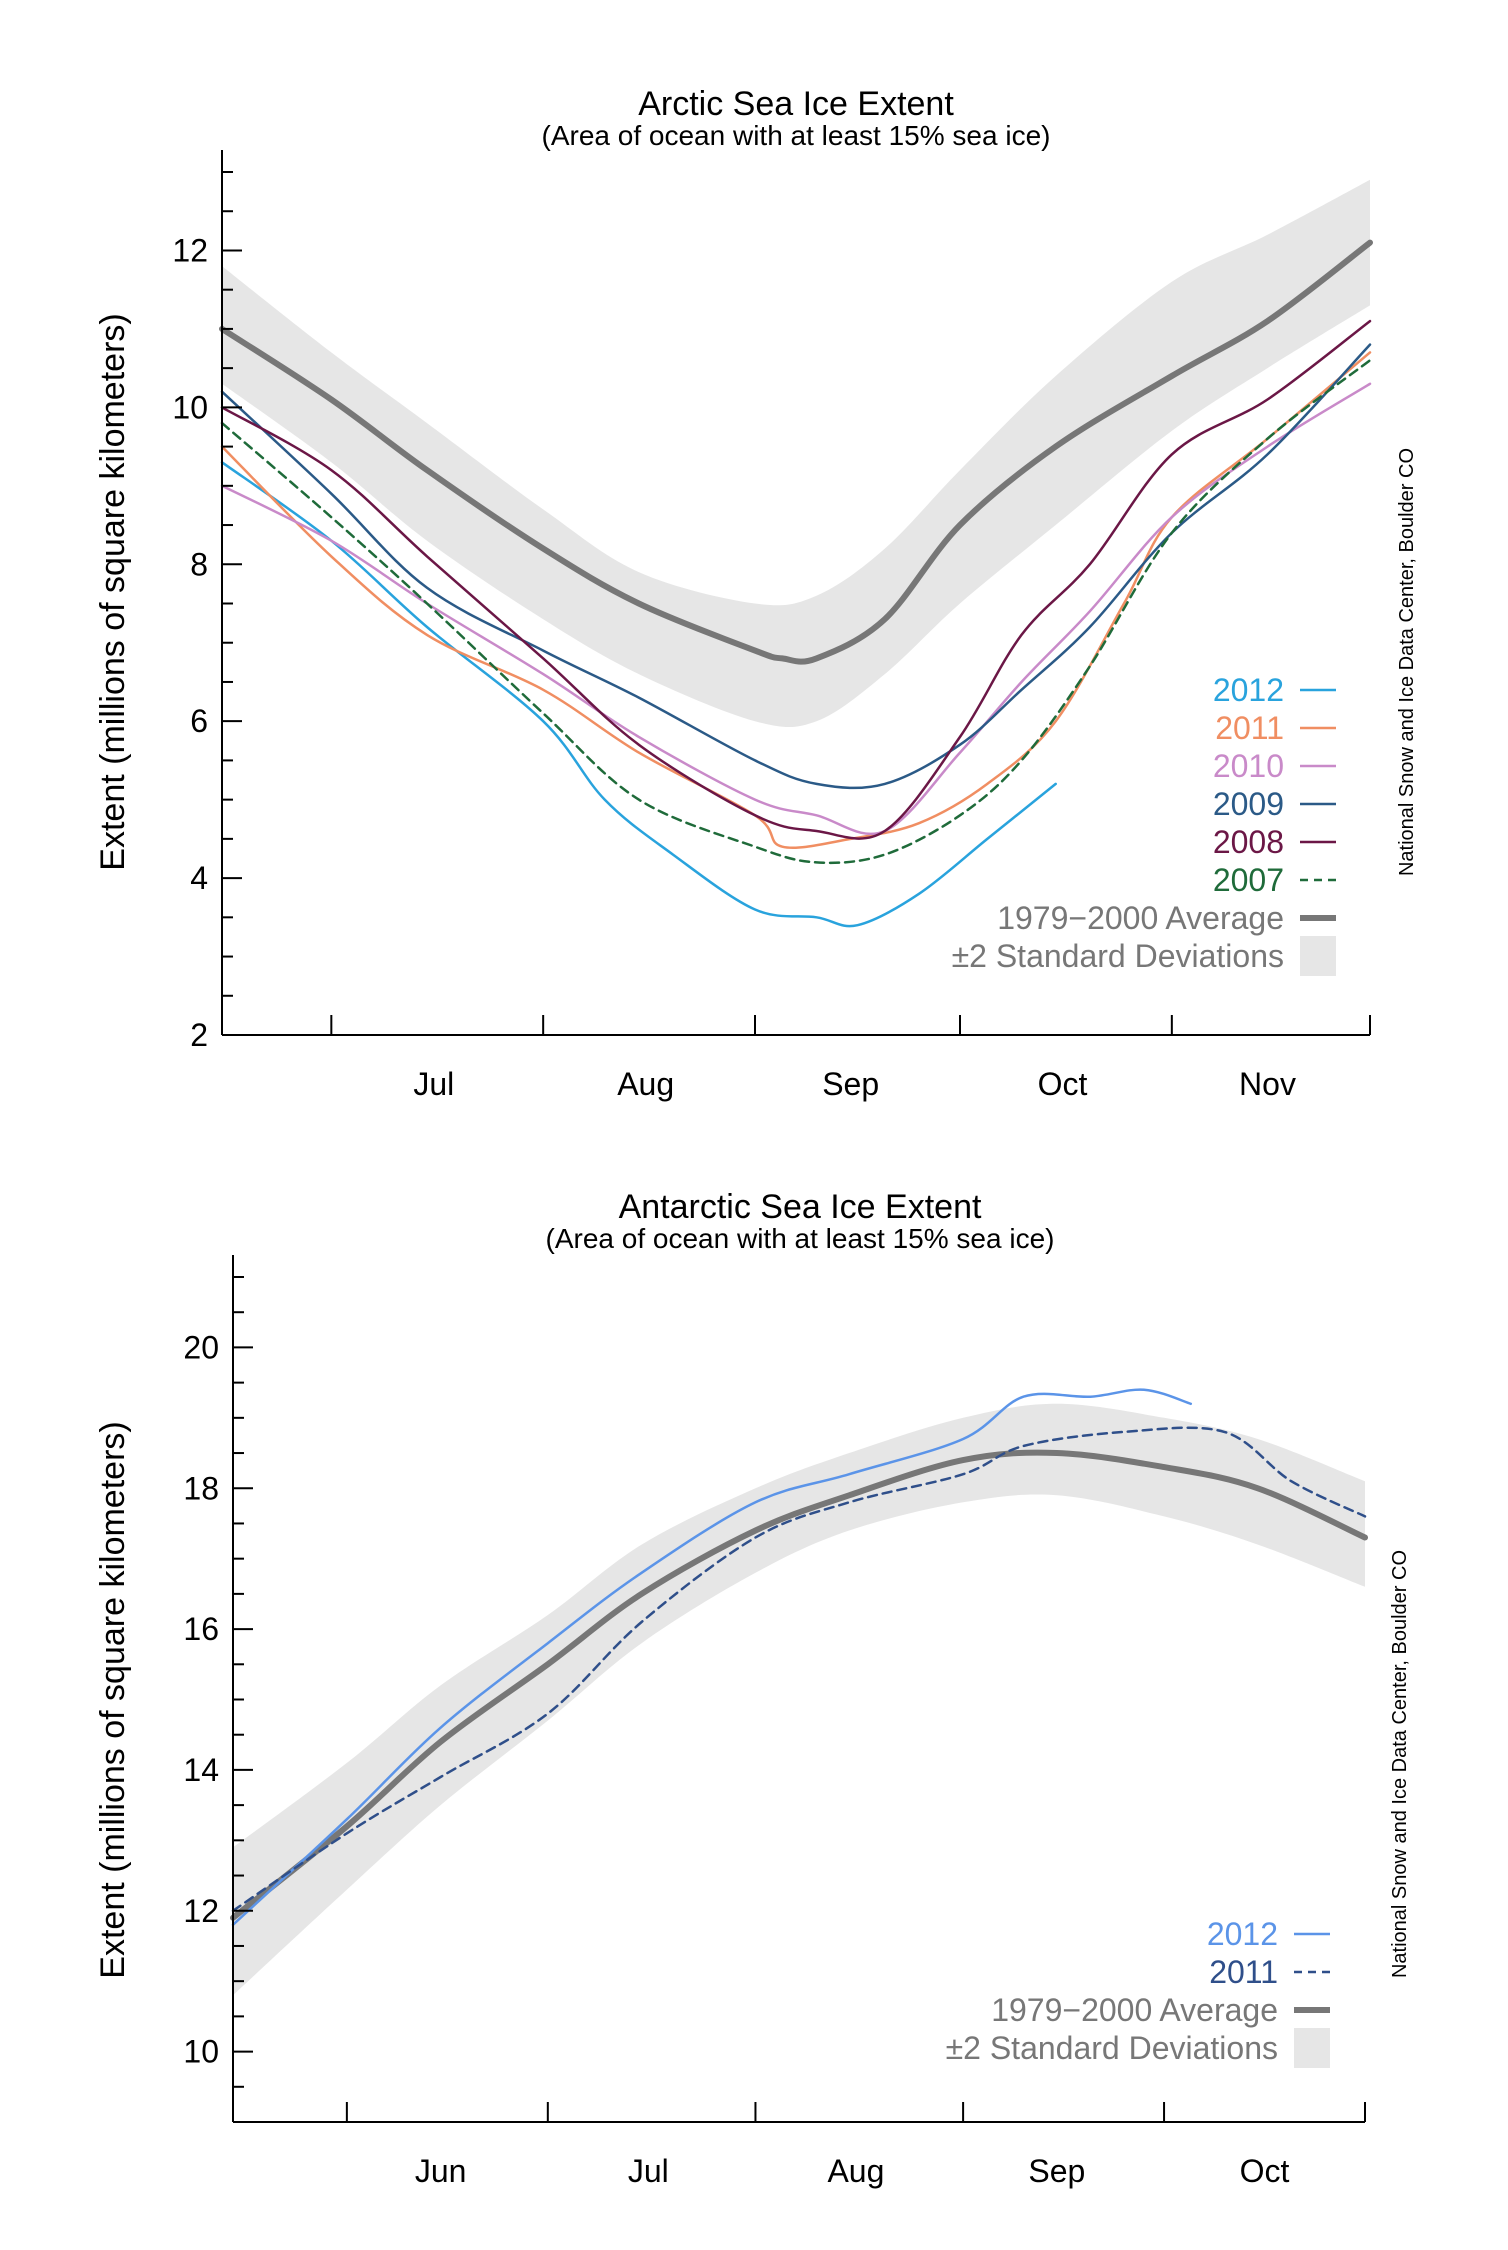 The image size is (1508, 2250). I want to click on arctic-y-tick-label: 12, so click(190, 250).